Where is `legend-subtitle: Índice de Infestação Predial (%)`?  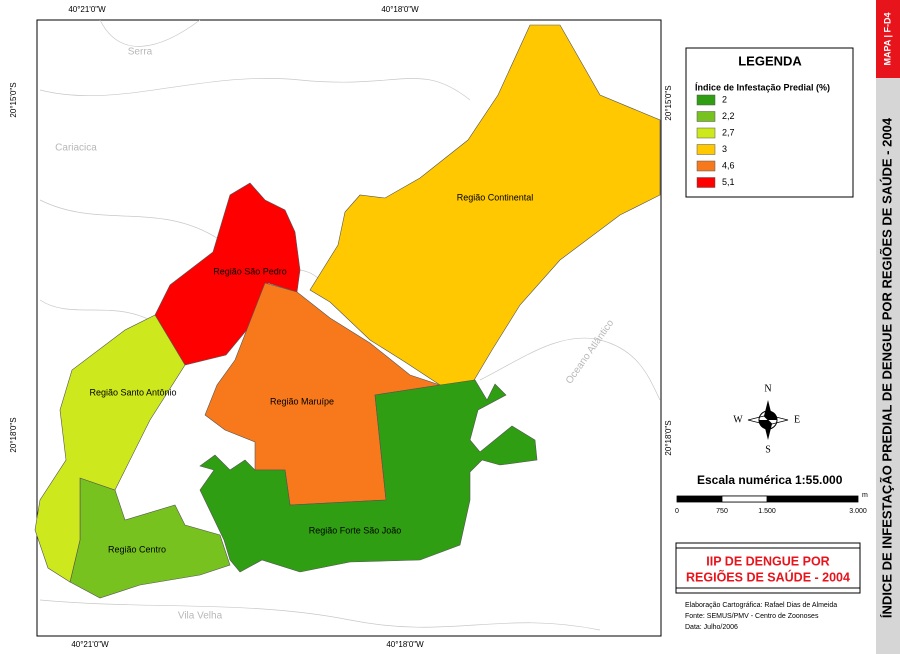 legend-subtitle: Índice de Infestação Predial (%) is located at coordinates (762, 87).